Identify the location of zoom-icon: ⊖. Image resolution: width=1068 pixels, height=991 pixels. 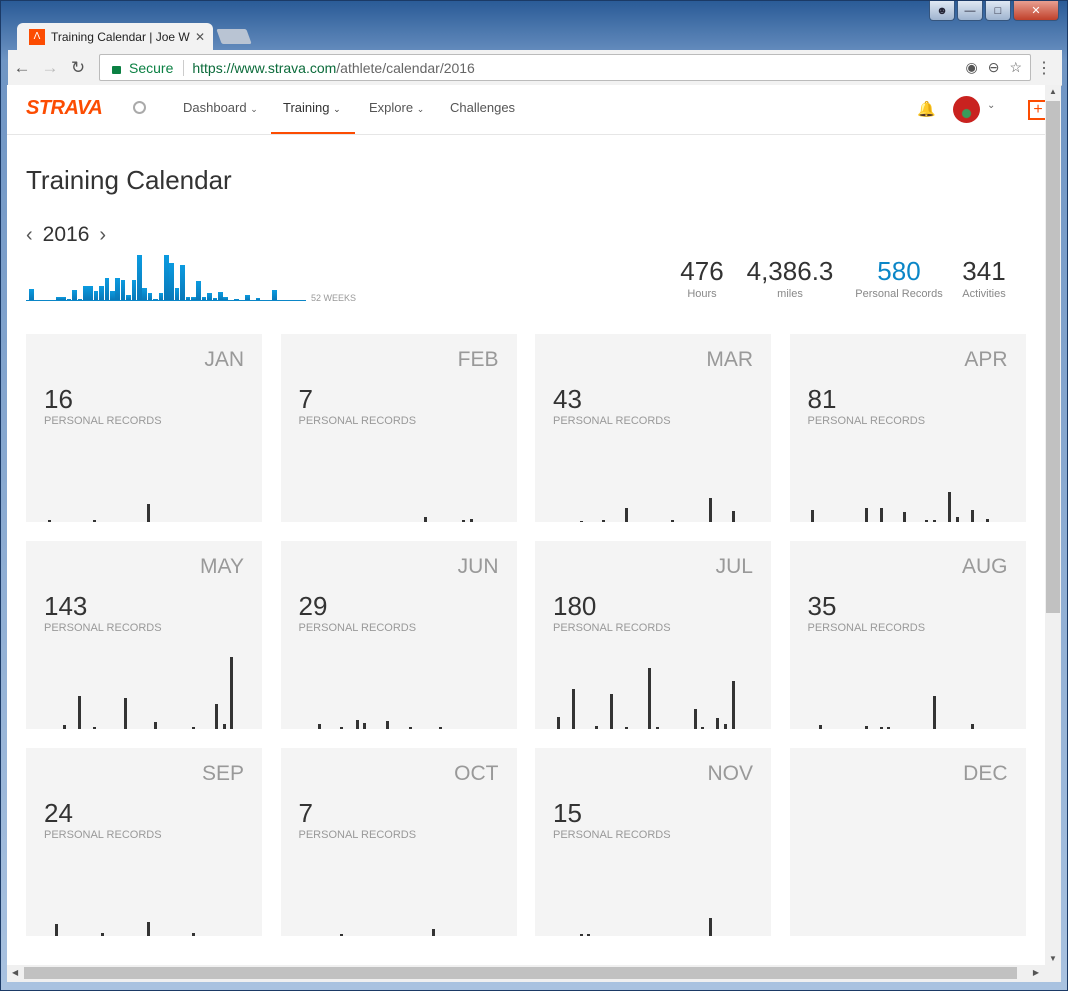
(993, 67).